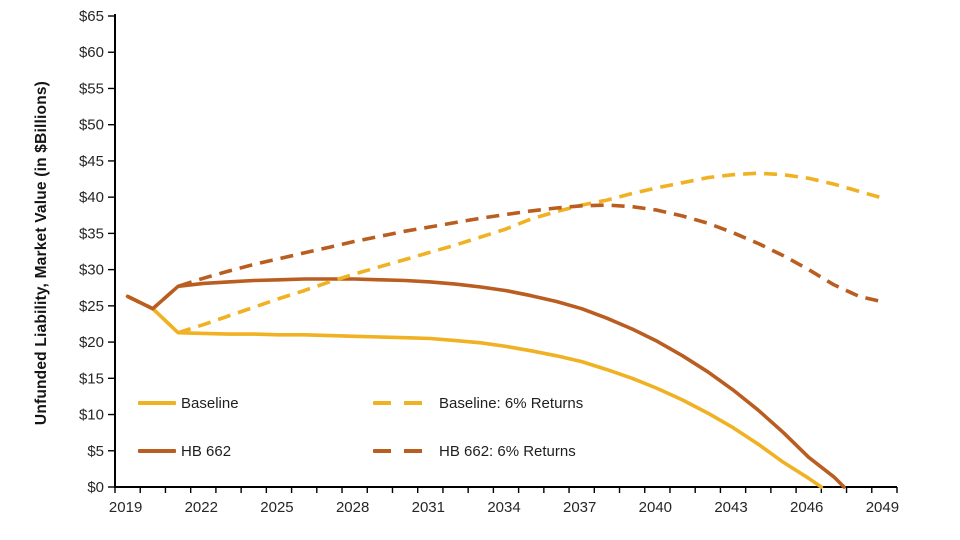 This screenshot has height=540, width=960. What do you see at coordinates (206, 451) in the screenshot?
I see `legend-label-hb662: HB 662` at bounding box center [206, 451].